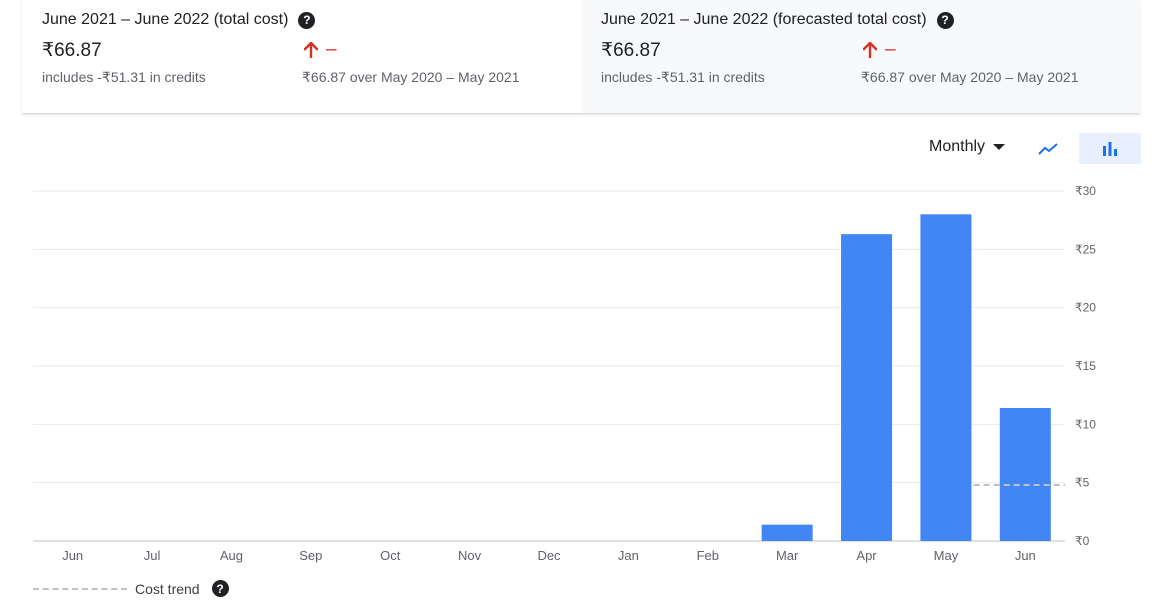 This screenshot has height=606, width=1165. Describe the element at coordinates (165, 19) in the screenshot. I see `total-cost-title: June 2021 – June 2022 (total cost)` at that location.